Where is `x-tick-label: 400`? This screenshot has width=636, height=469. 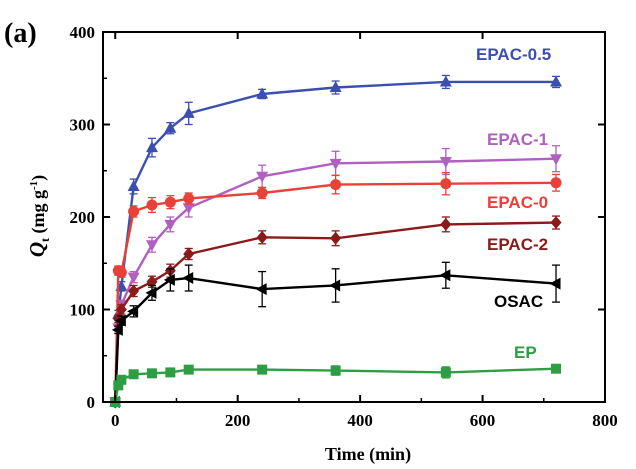 x-tick-label: 400 is located at coordinates (360, 420).